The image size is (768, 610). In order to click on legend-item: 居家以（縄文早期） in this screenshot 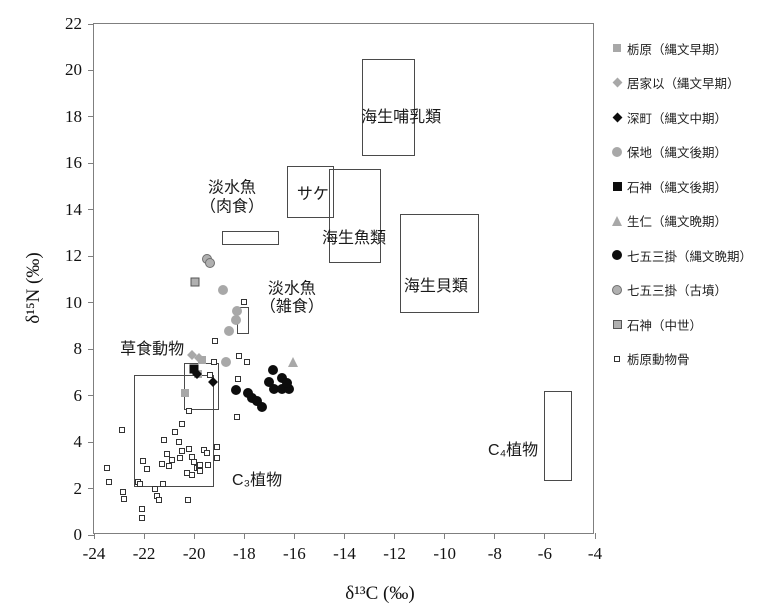, I will do `click(681, 83)`.